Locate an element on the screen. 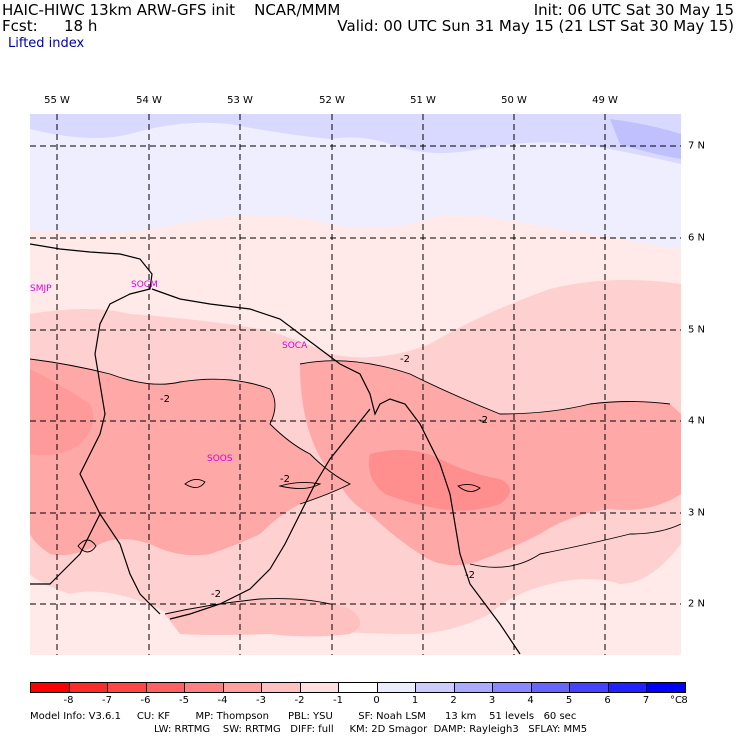  colorbar-tick-label: 0 is located at coordinates (376, 700).